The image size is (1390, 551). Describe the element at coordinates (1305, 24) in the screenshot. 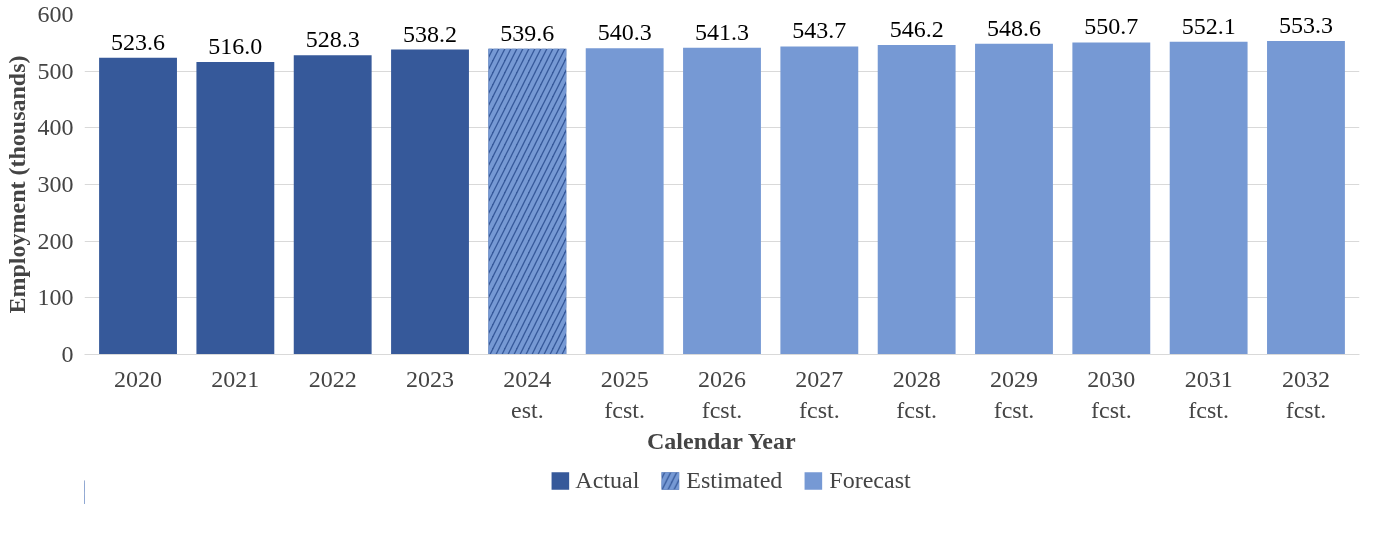

I see `data-label: 553.3` at that location.